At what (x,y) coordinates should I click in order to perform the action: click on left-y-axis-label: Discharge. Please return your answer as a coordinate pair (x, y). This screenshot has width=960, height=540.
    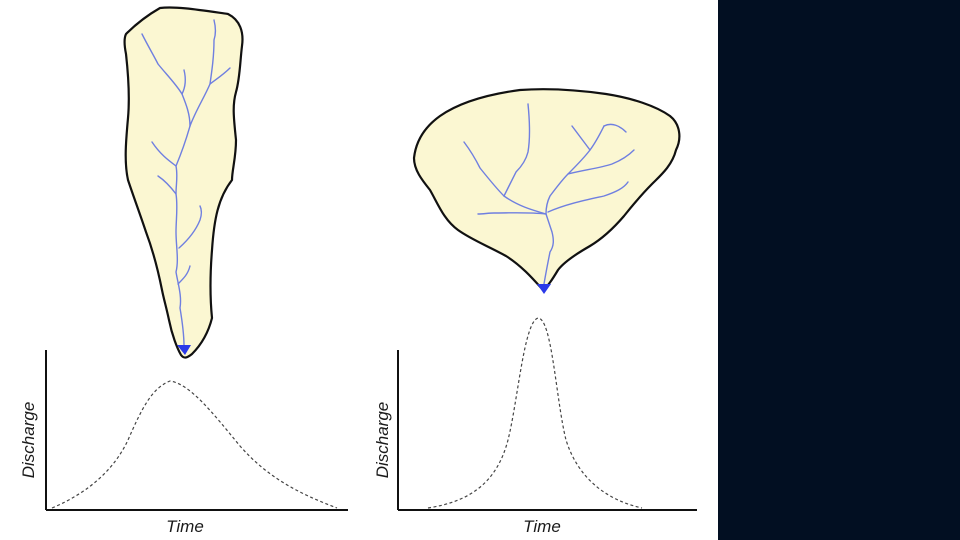
    Looking at the image, I should click on (28, 440).